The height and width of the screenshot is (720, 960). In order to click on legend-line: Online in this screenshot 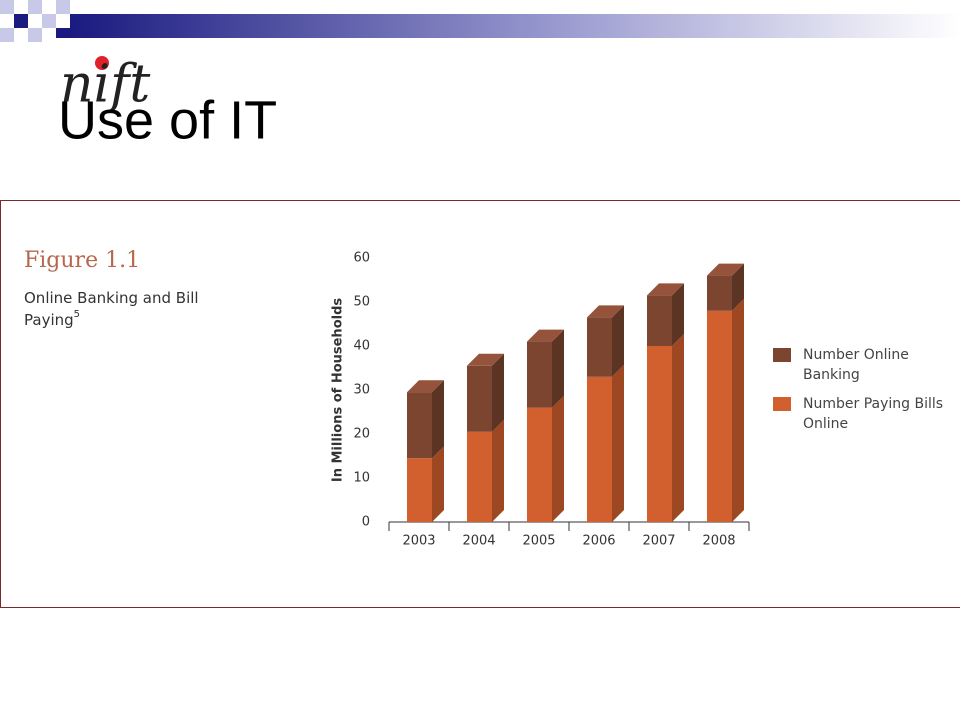, I will do `click(825, 424)`.